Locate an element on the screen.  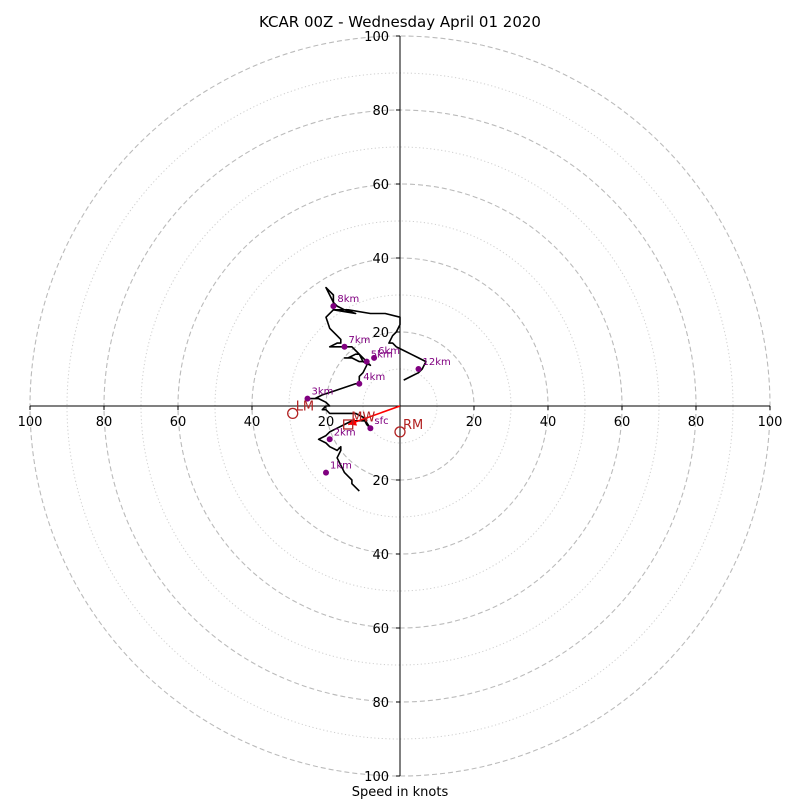
hodograph-trace-group is located at coordinates (366, 389).